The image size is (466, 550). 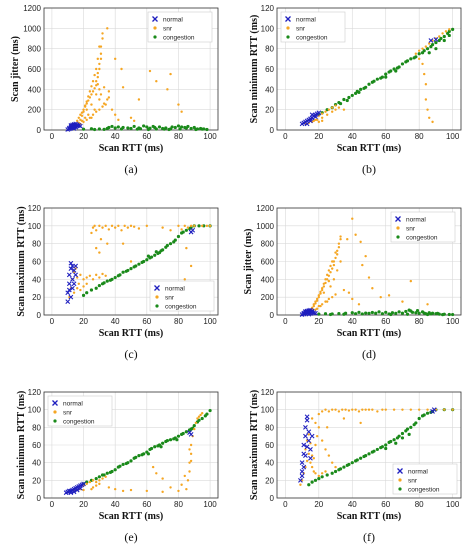 I want to click on legend-label-snr: snr, so click(x=413, y=480).